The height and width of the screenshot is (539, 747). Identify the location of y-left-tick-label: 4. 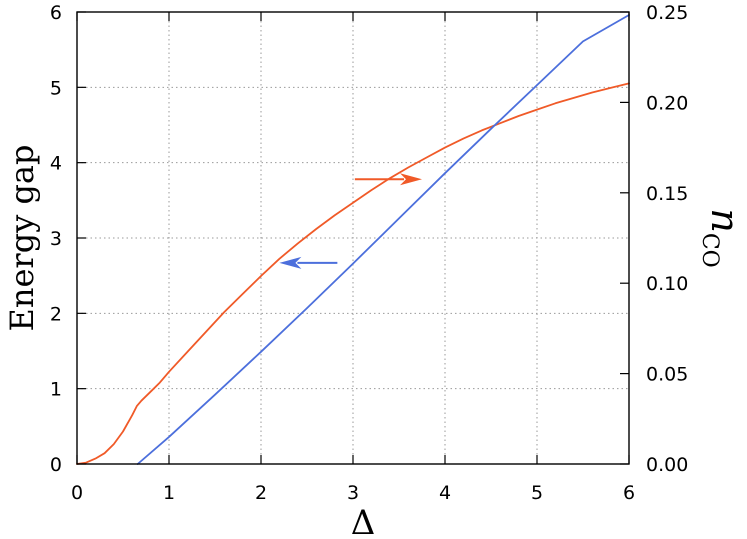
(56, 164).